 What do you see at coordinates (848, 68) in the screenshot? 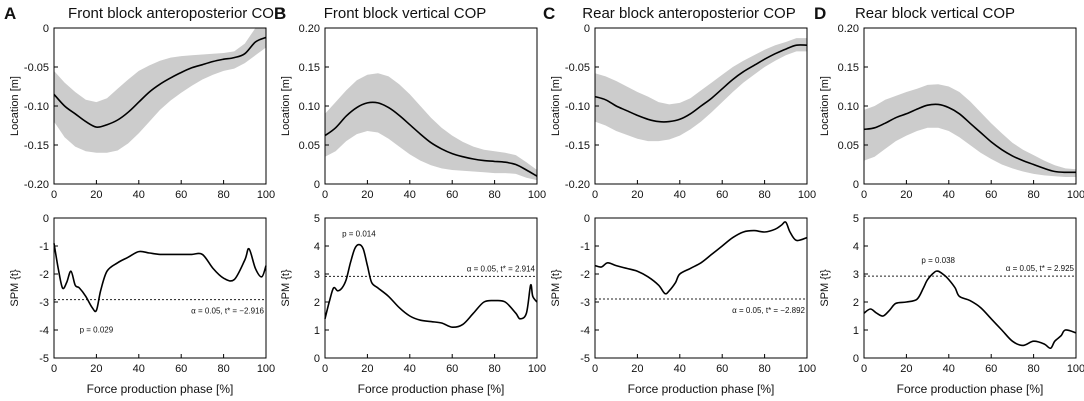
I see `ytick-label-D: 0.15` at bounding box center [848, 68].